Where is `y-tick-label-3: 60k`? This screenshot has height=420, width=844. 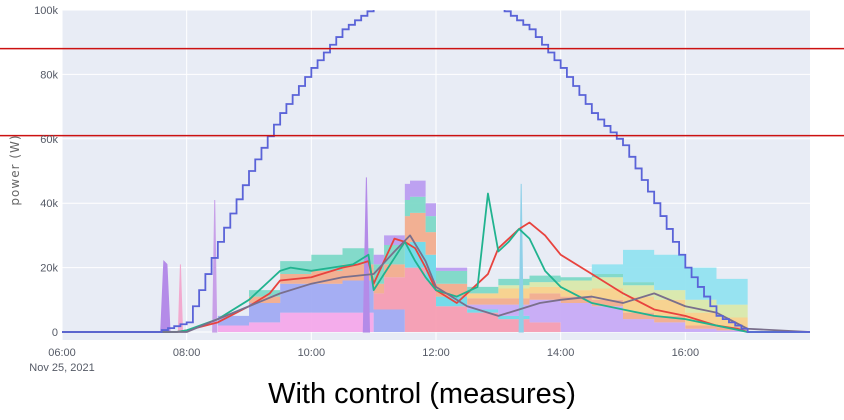 y-tick-label-3: 60k is located at coordinates (49, 140).